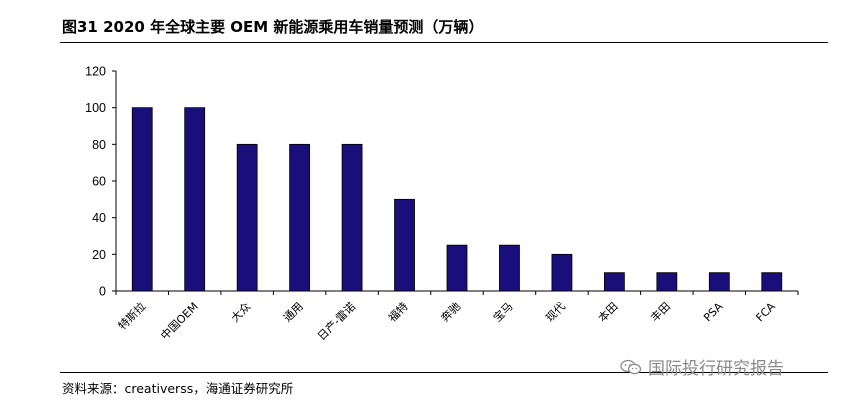 The height and width of the screenshot is (402, 844). What do you see at coordinates (131, 315) in the screenshot?
I see `x-tick-label: 特斯拉` at bounding box center [131, 315].